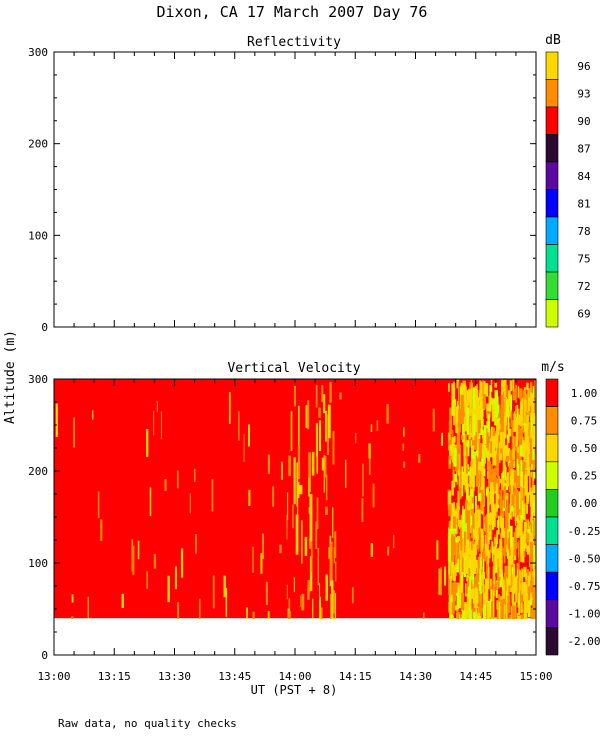 The width and height of the screenshot is (600, 750). What do you see at coordinates (583, 121) in the screenshot?
I see `colorbar-label: 90` at bounding box center [583, 121].